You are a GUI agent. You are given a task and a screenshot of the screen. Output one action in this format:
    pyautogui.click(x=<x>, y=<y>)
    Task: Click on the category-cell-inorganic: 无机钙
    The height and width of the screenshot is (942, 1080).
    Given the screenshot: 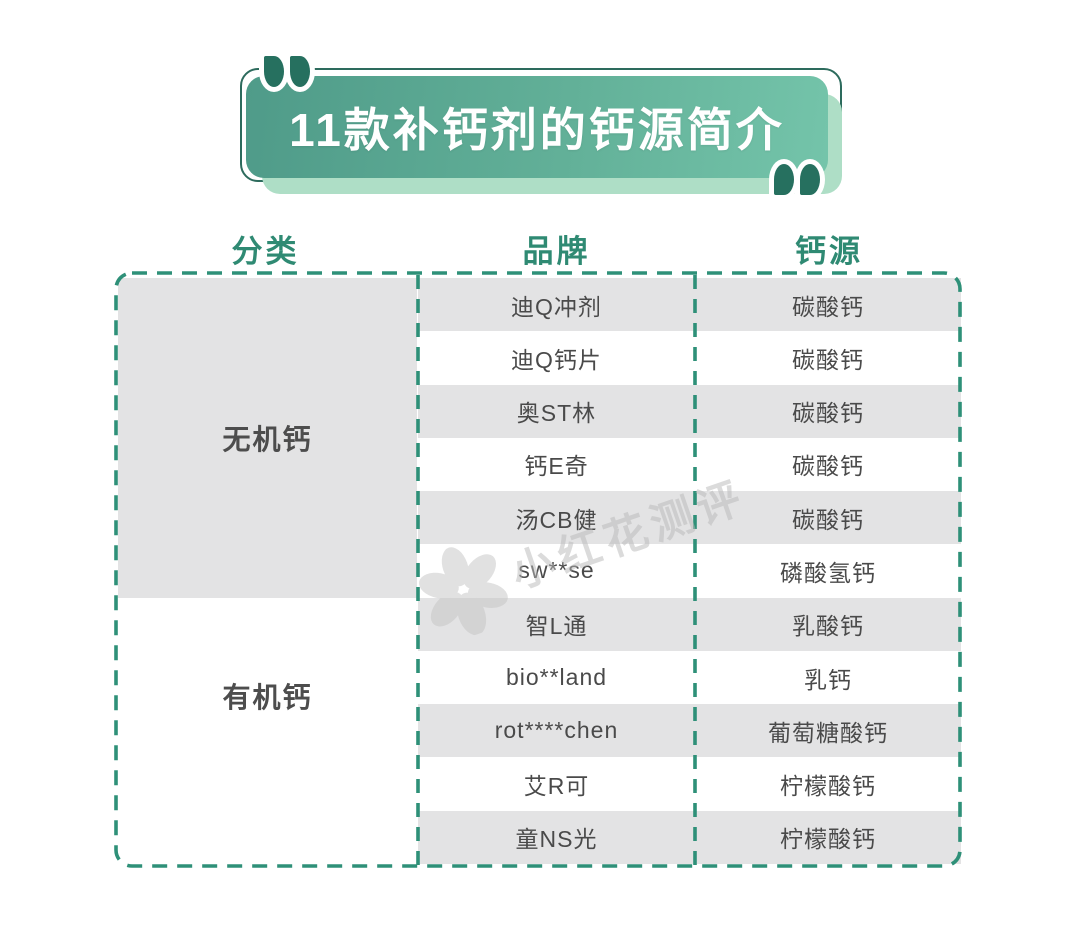 What is the action you would take?
    pyautogui.click(x=267, y=438)
    